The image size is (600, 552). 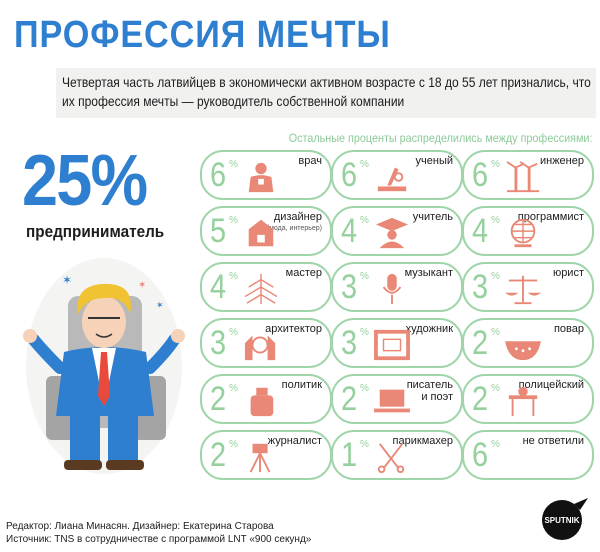 I want to click on profession-name: юрист, so click(x=568, y=273).